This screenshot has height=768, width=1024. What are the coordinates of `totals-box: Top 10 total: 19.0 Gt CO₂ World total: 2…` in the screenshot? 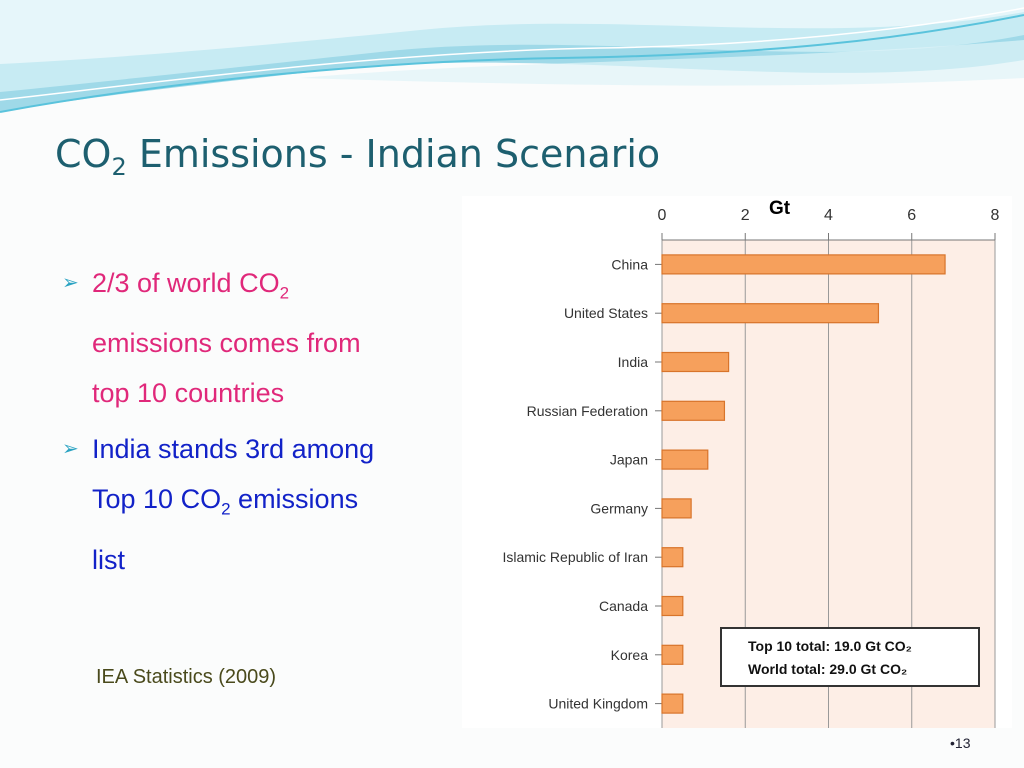 It's located at (850, 657).